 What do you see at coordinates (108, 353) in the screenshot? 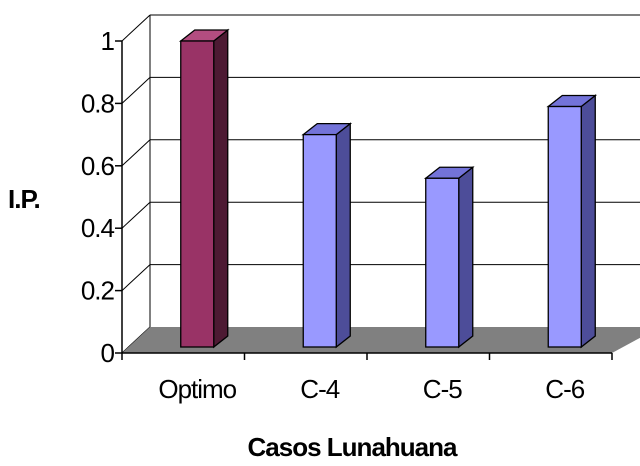
I see `y-tick-label: 0` at bounding box center [108, 353].